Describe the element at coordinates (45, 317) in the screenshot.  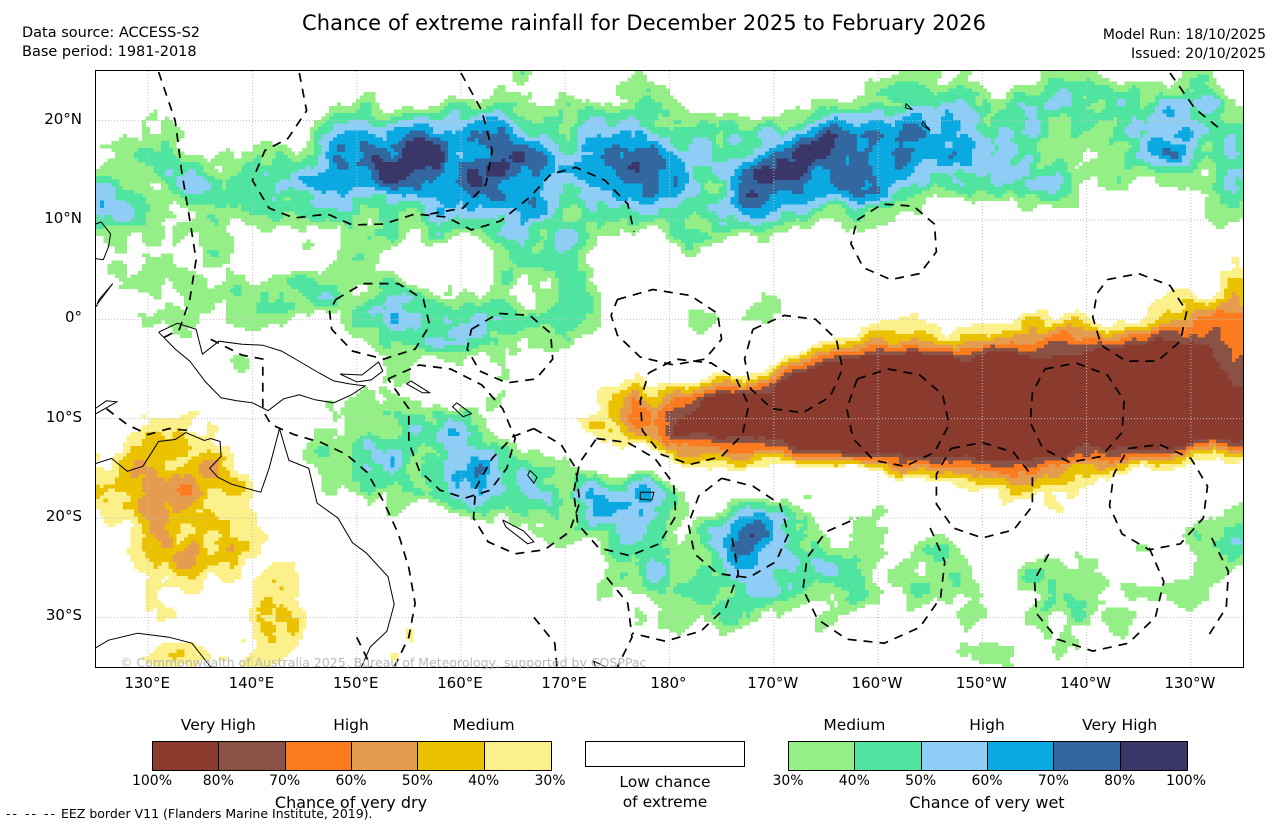
I see `lat-tick-label: 0°` at that location.